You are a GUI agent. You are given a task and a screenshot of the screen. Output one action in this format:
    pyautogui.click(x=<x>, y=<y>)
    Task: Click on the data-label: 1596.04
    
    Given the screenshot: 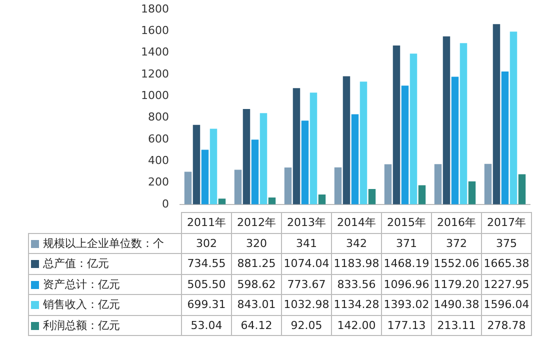 What is the action you would take?
    pyautogui.click(x=507, y=304)
    